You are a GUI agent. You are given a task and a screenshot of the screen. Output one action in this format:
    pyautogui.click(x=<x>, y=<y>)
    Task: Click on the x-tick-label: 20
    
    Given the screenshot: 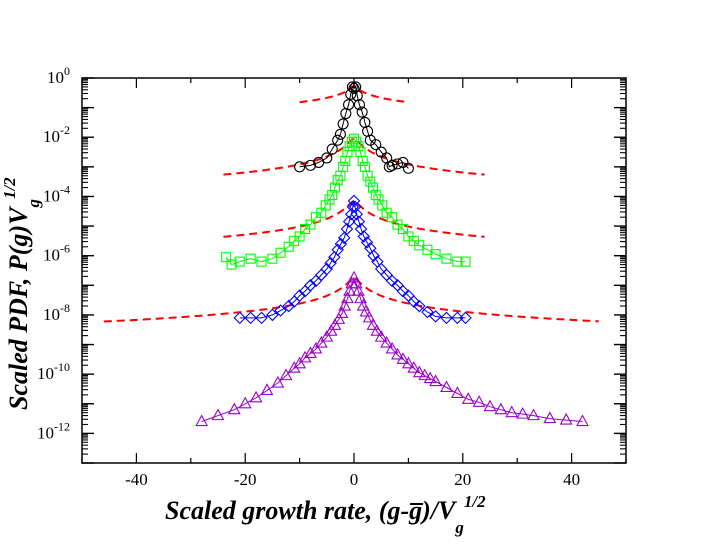 What is the action you would take?
    pyautogui.click(x=462, y=479)
    